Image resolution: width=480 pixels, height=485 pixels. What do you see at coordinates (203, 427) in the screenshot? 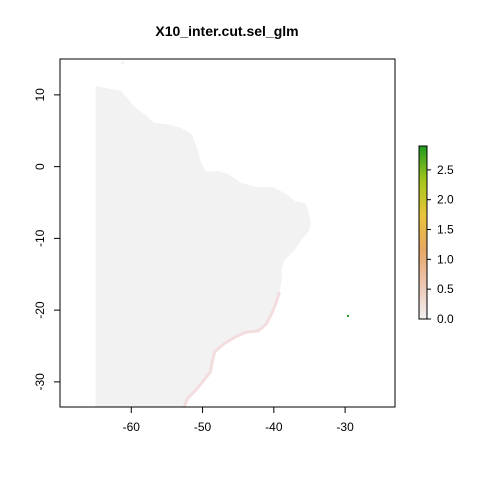
I see `x-tick-label: -50` at bounding box center [203, 427].